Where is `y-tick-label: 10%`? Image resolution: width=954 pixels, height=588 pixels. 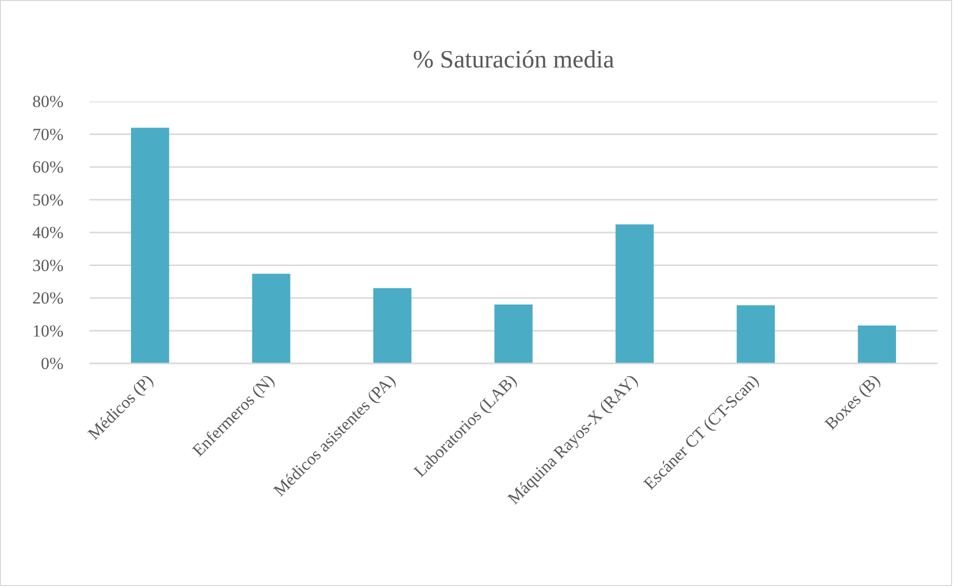 y-tick-label: 10% is located at coordinates (48, 330).